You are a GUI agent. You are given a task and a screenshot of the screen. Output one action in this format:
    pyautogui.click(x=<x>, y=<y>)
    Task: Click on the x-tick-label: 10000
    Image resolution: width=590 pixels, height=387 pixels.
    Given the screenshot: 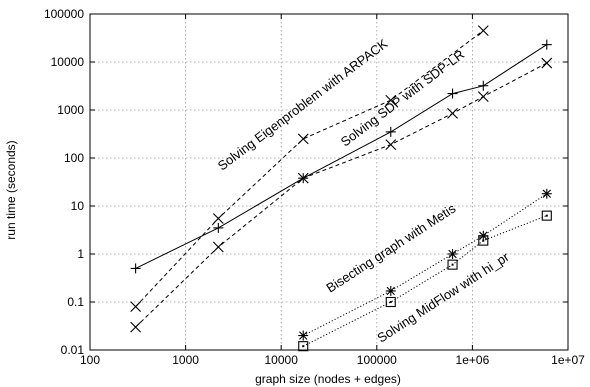 What is the action you would take?
    pyautogui.click(x=282, y=360)
    